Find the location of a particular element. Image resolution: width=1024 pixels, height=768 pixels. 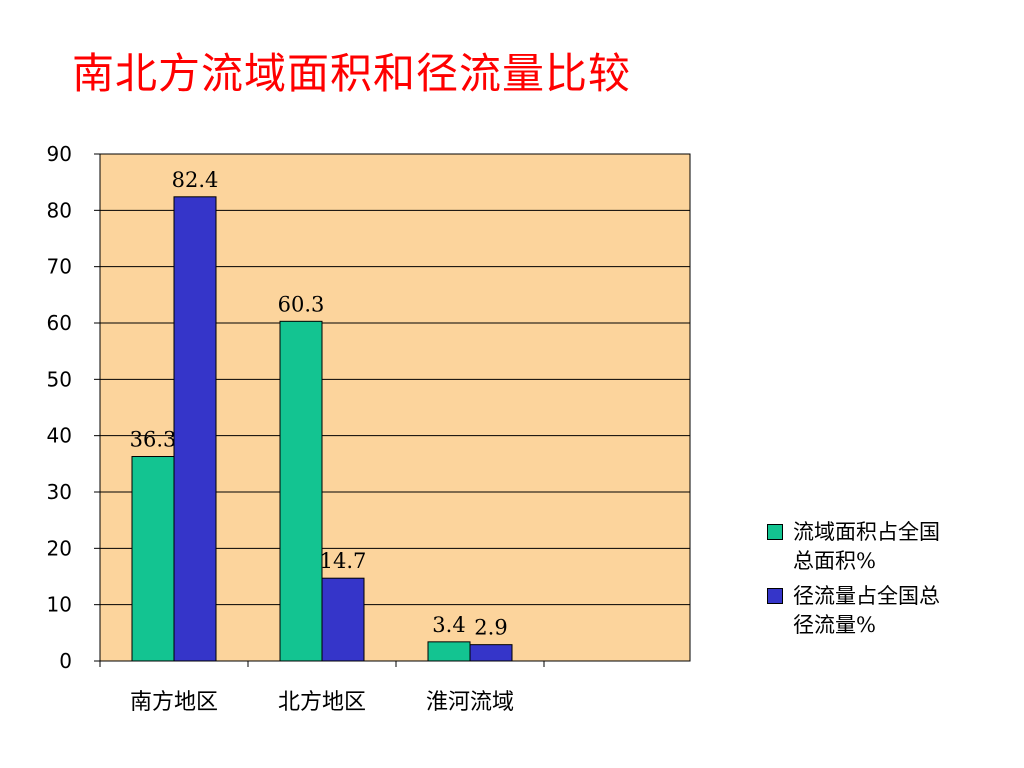

chart-legend: 流域面积占全国 总面积% 径流量占全国总 径流量% is located at coordinates (890, 582).